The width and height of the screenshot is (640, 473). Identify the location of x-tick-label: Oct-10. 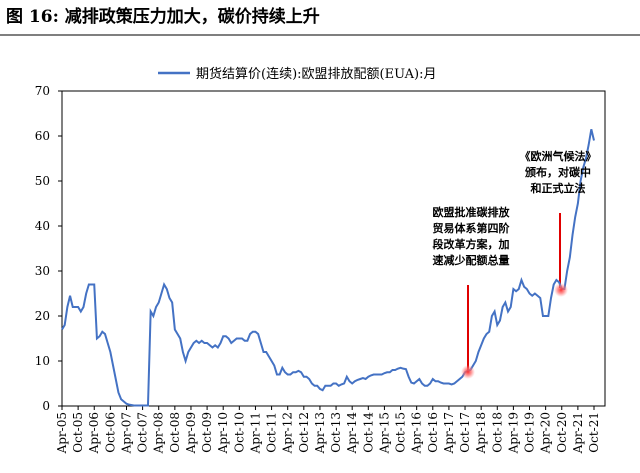
(239, 432).